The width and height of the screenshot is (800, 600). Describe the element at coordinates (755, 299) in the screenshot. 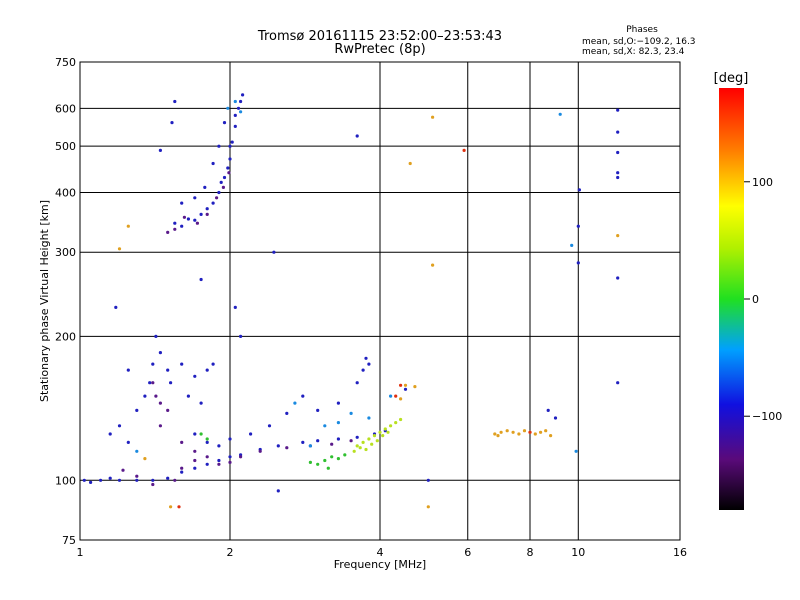

I see `colorbar-tick-label: 0` at that location.